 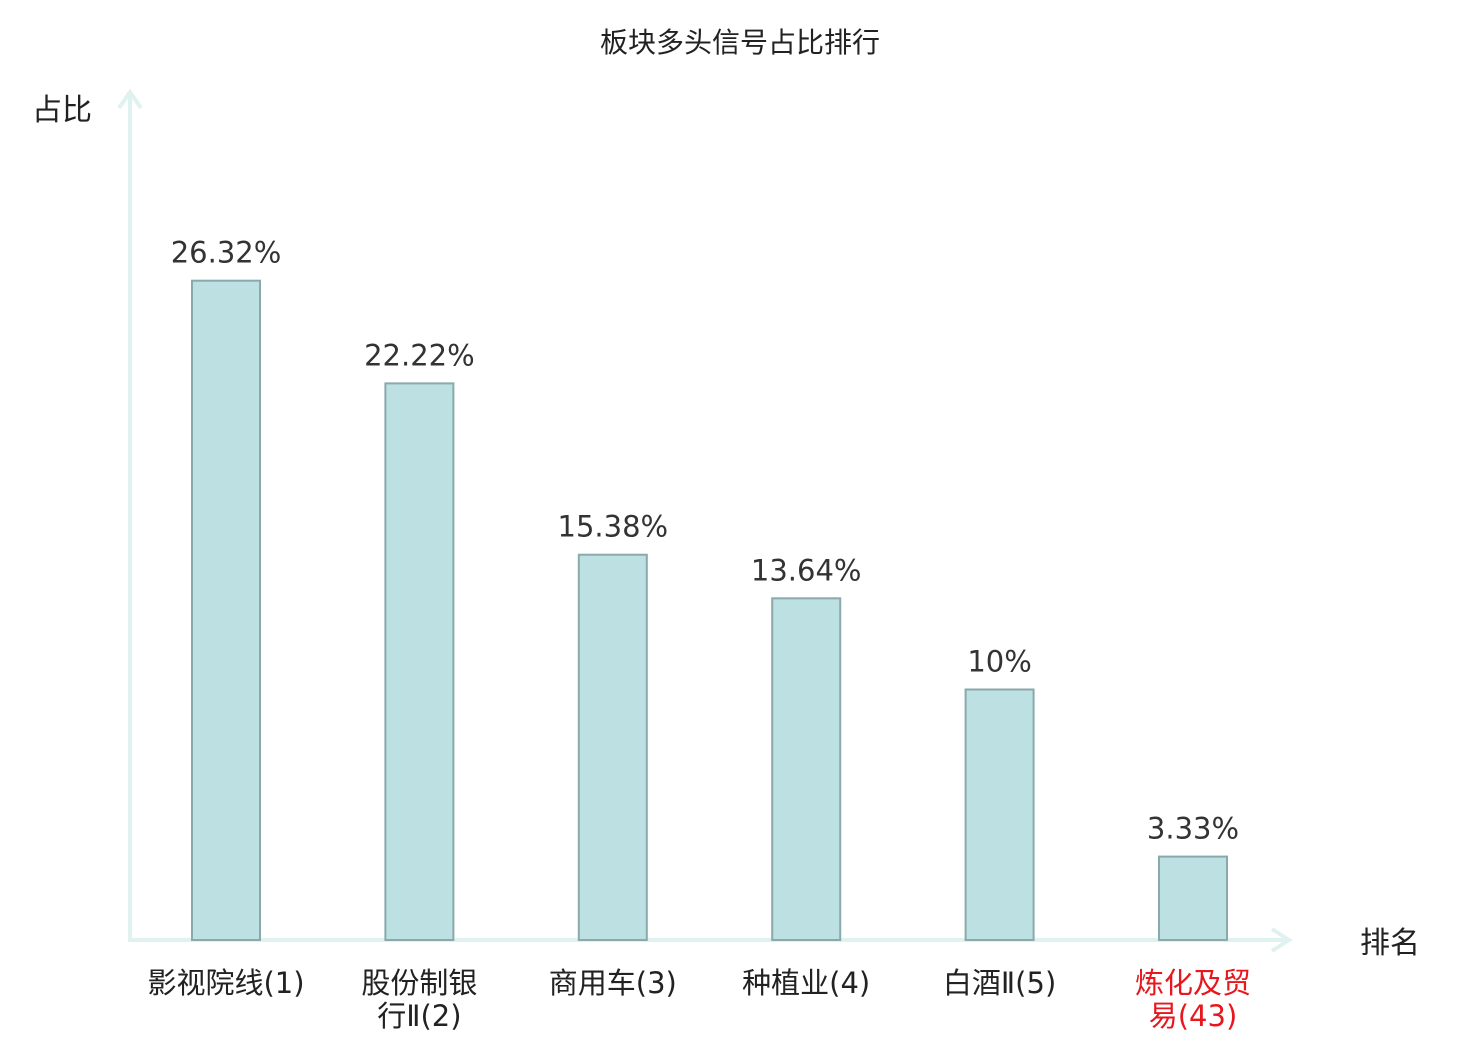 I want to click on x-axis-label: 排名, so click(x=1390, y=943).